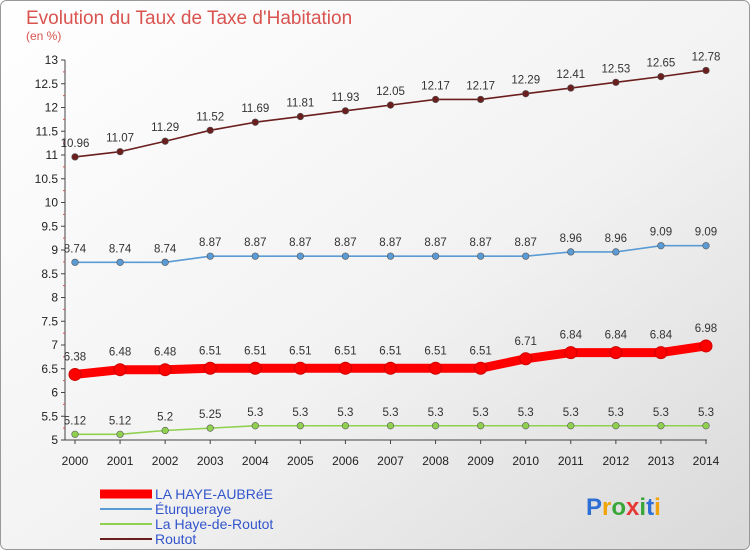  I want to click on data-label: 9.09, so click(661, 233).